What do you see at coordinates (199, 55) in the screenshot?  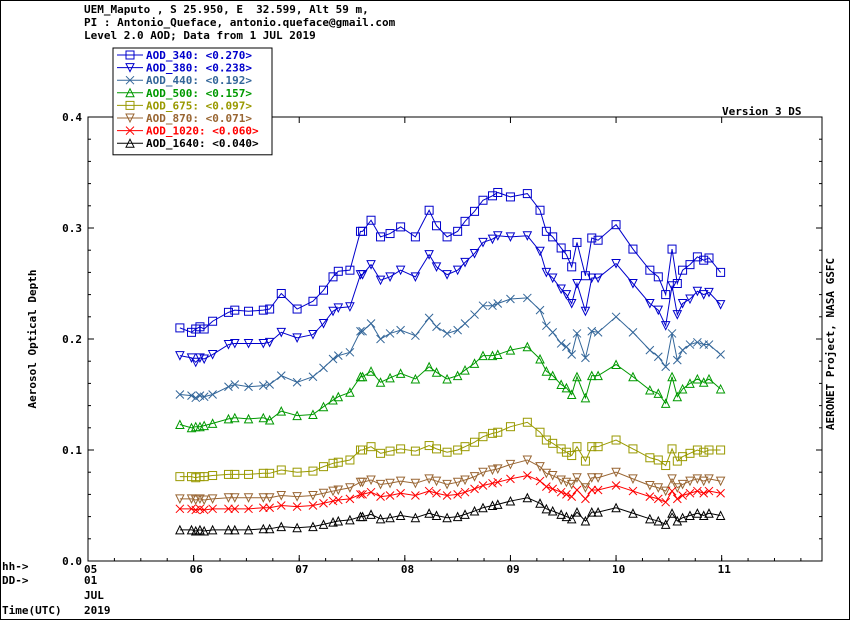 I see `legend-entry: AOD_340: <0.270>` at bounding box center [199, 55].